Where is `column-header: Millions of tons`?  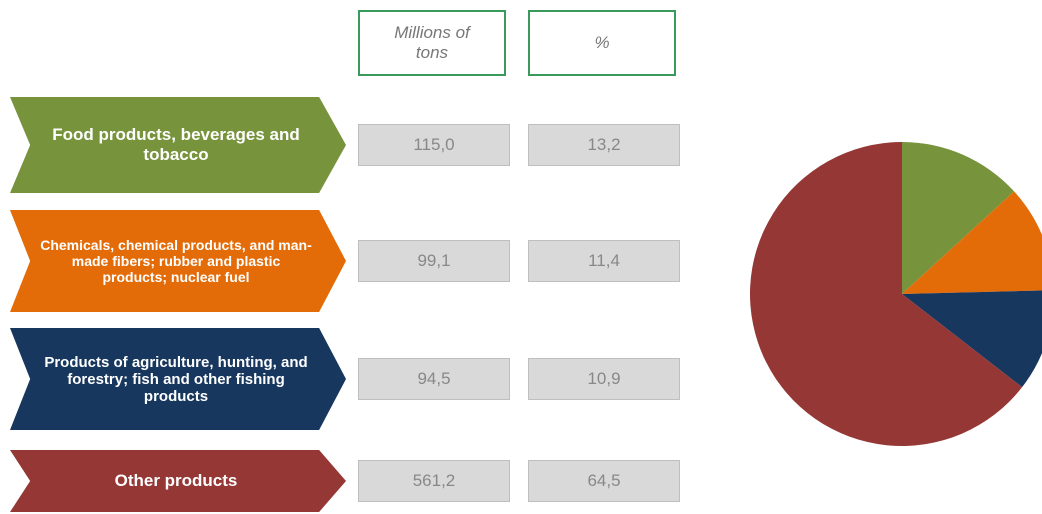 column-header: Millions of tons is located at coordinates (432, 43).